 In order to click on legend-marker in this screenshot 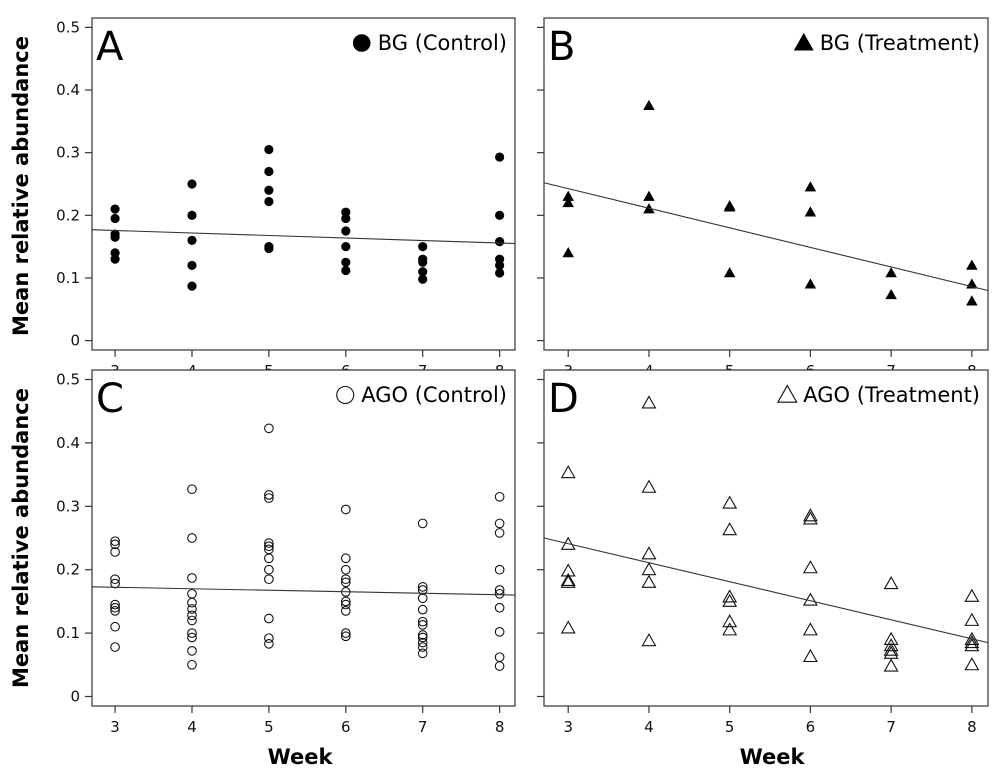, I will do `click(361, 43)`.